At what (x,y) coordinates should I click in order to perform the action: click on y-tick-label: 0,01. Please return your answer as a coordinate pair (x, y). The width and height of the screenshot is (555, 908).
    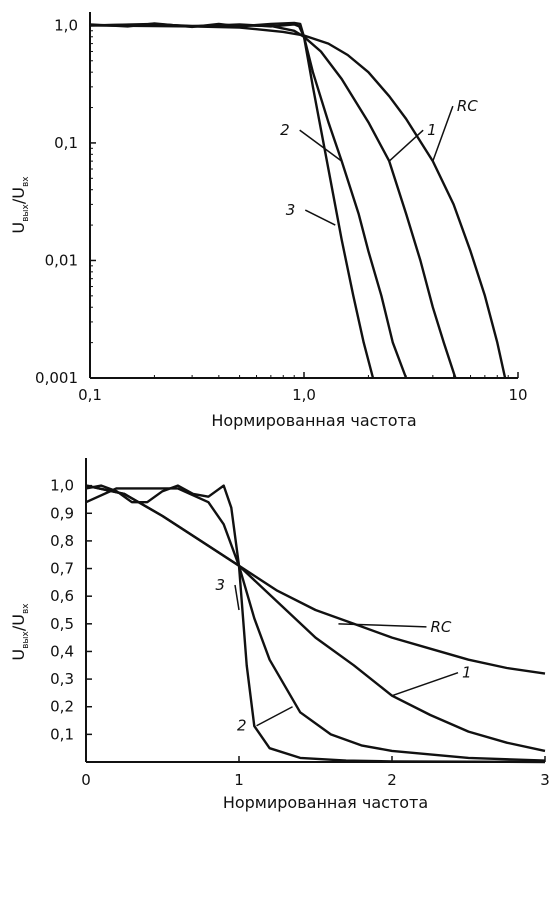
    Looking at the image, I should click on (61, 260).